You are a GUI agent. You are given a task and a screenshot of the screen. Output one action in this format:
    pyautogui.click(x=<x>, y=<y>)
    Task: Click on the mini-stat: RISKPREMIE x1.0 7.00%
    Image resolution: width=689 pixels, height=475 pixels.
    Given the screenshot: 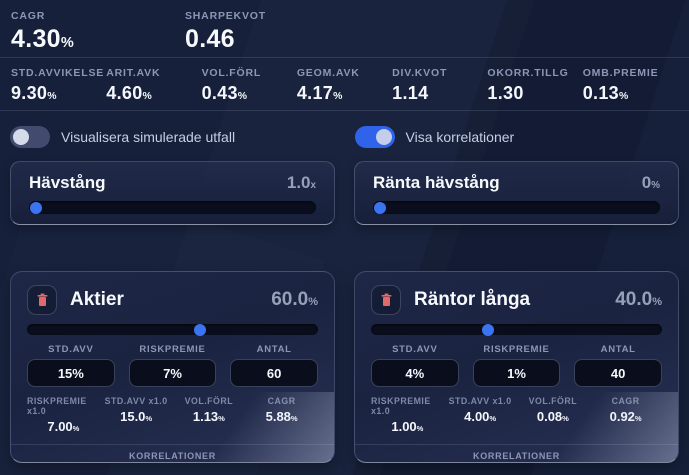 What is the action you would take?
    pyautogui.click(x=57, y=415)
    